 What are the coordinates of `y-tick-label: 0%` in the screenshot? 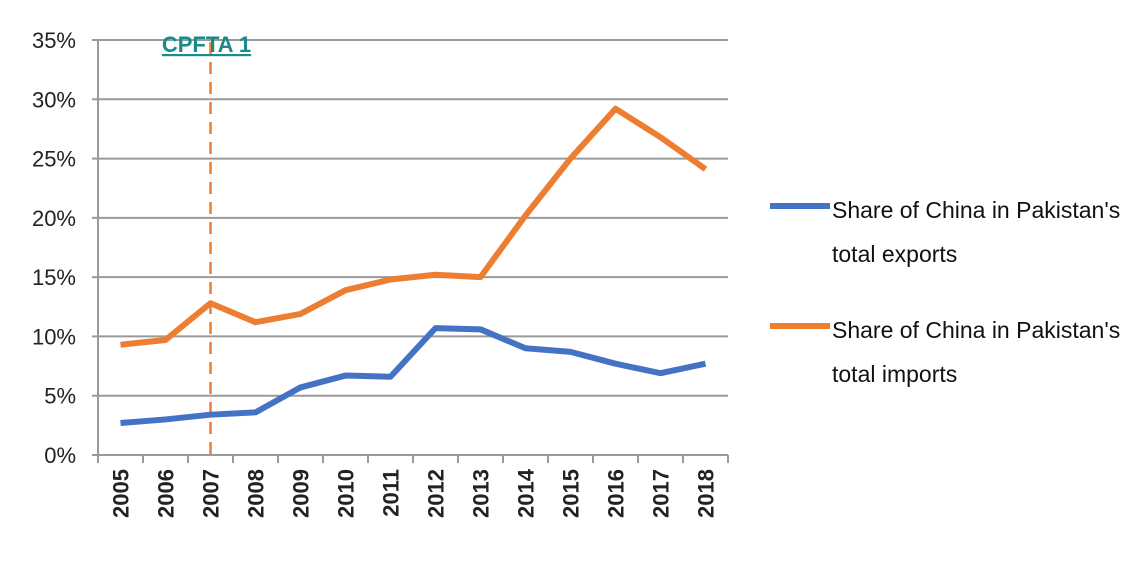 It's located at (60, 455).